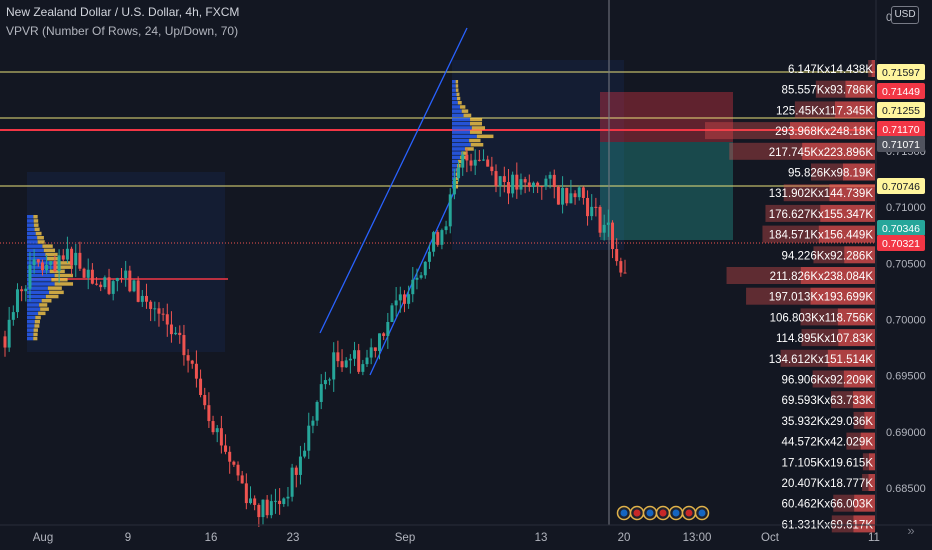  I want to click on vp-row-label: 114.895Kx107.83K, so click(824, 339).